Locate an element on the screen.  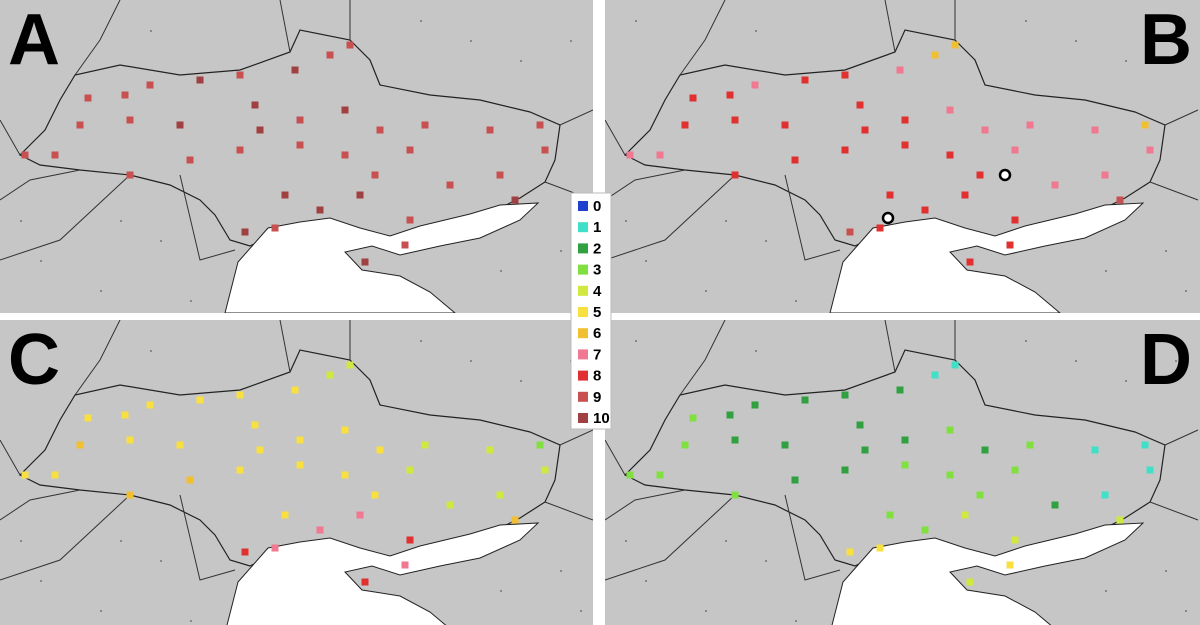
panel-label: D is located at coordinates (1166, 360).